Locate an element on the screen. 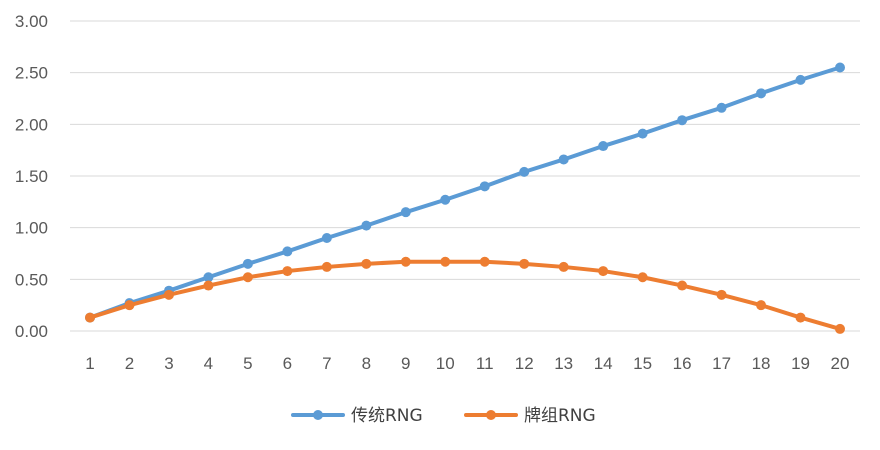  x-tick-label: 8 is located at coordinates (366, 363).